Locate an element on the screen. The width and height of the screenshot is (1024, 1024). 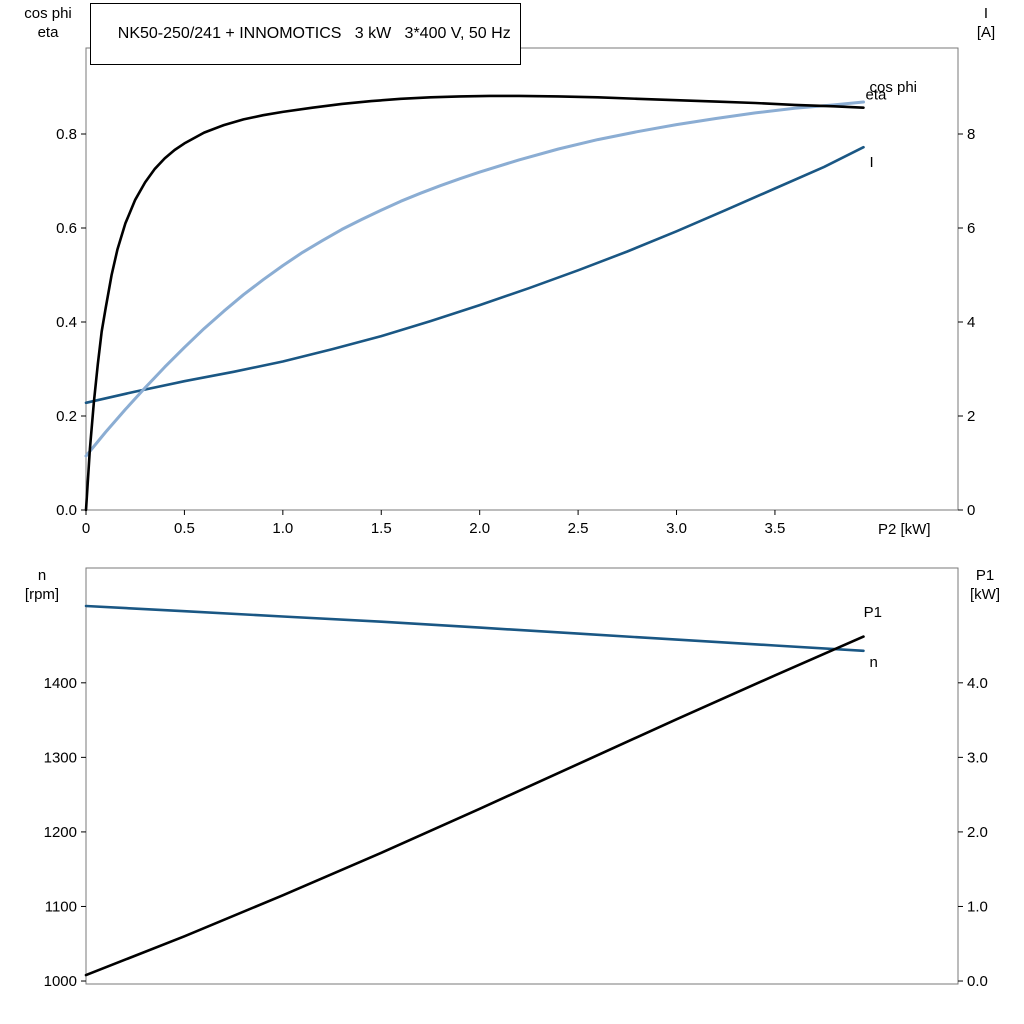
left-tick-label: 0.2 is located at coordinates (66, 416).